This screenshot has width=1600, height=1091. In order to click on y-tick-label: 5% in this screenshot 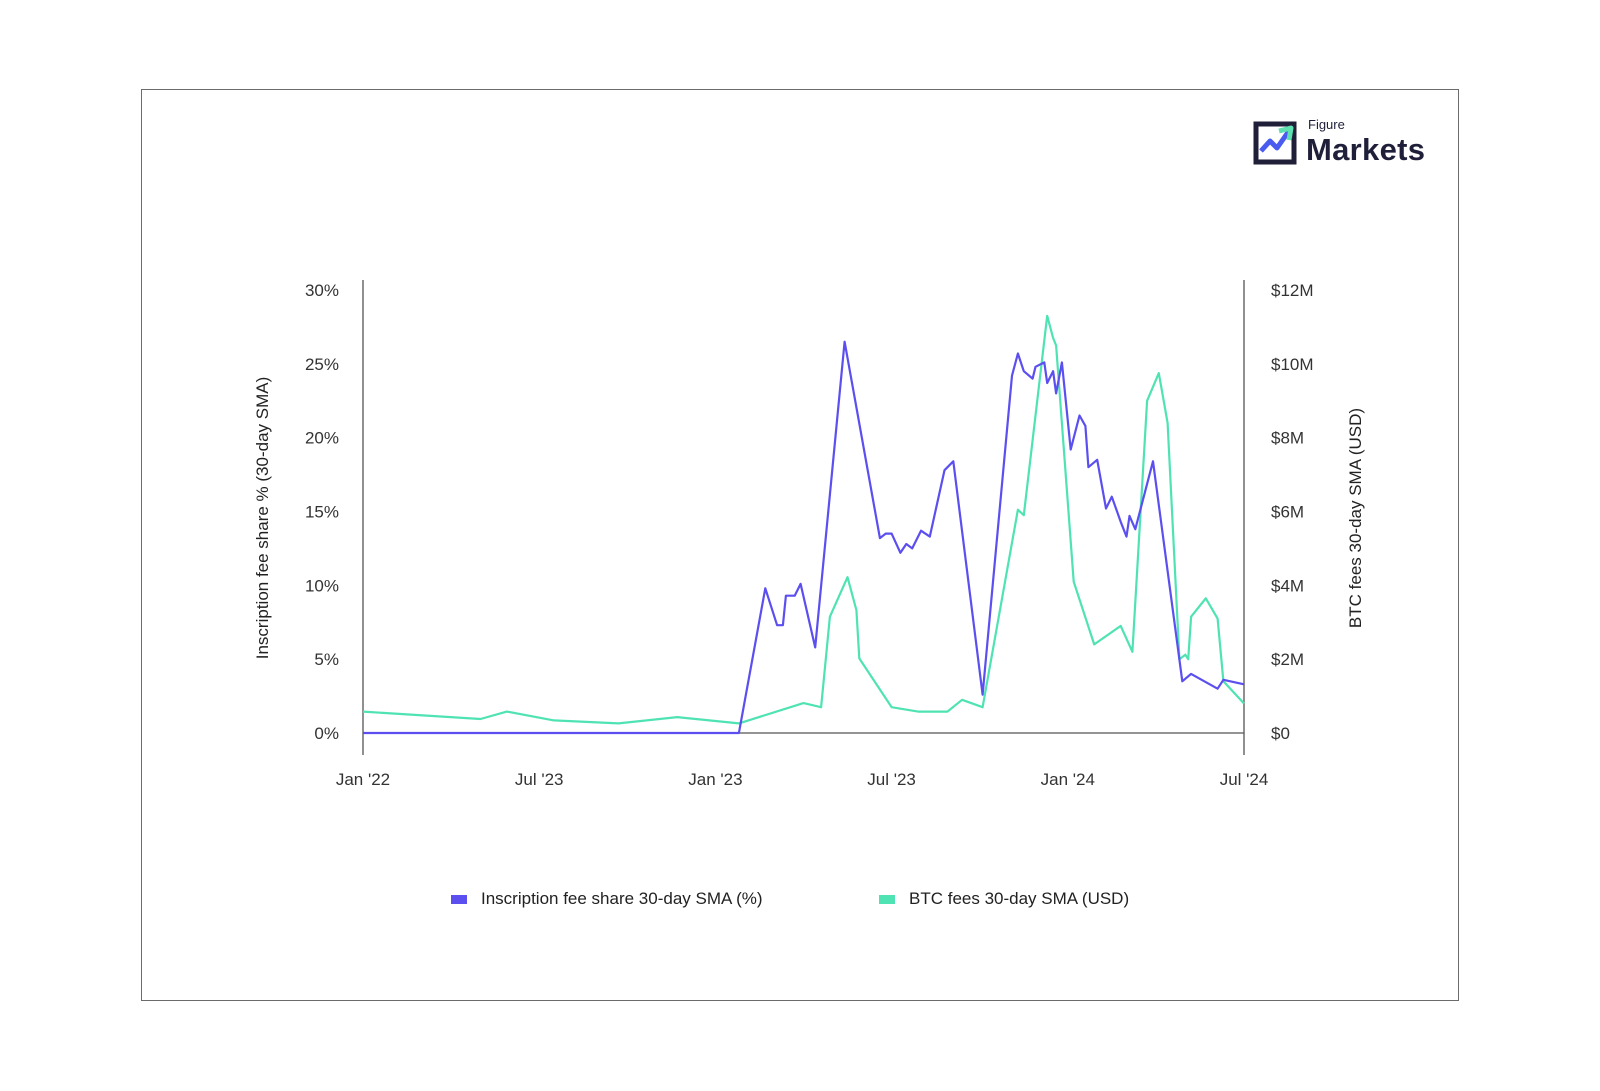, I will do `click(326, 659)`.